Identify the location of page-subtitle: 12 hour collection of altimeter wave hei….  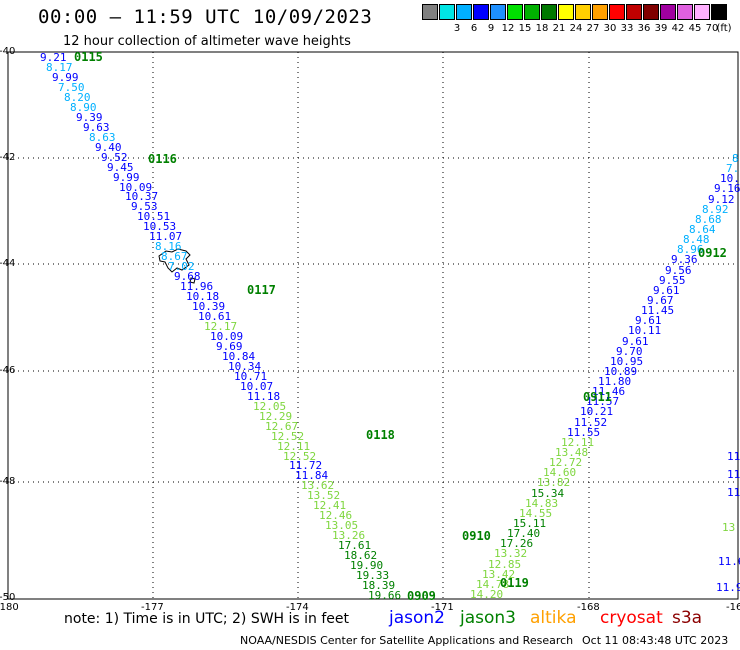
(207, 41).